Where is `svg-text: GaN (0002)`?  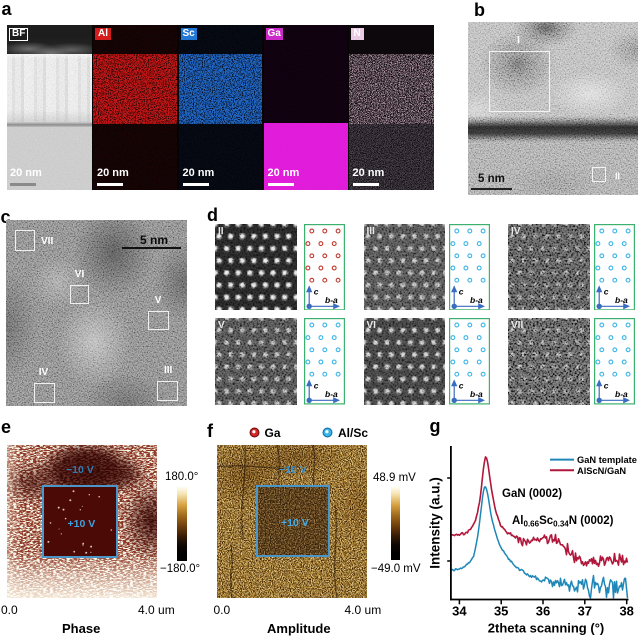
svg-text: GaN (0002) is located at coordinates (532, 494).